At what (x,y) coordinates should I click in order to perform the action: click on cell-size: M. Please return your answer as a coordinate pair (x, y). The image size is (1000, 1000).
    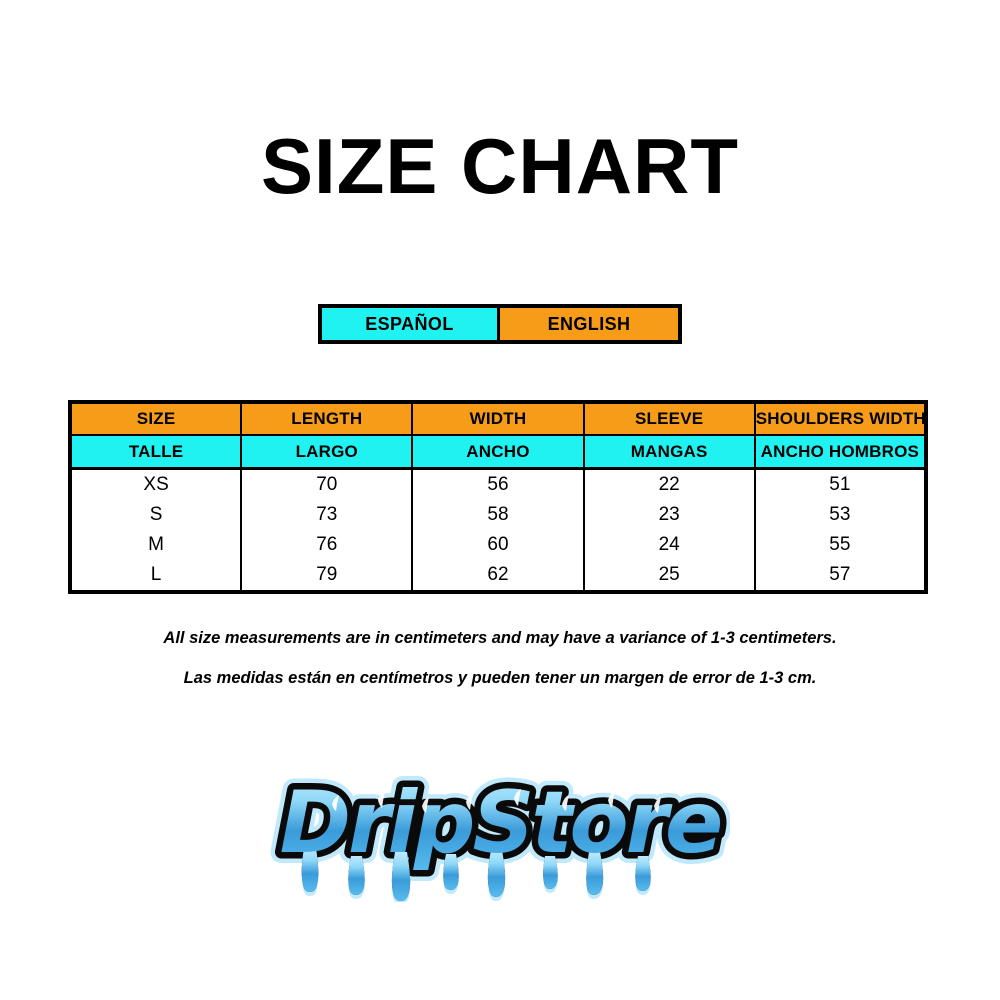
    Looking at the image, I should click on (156, 545).